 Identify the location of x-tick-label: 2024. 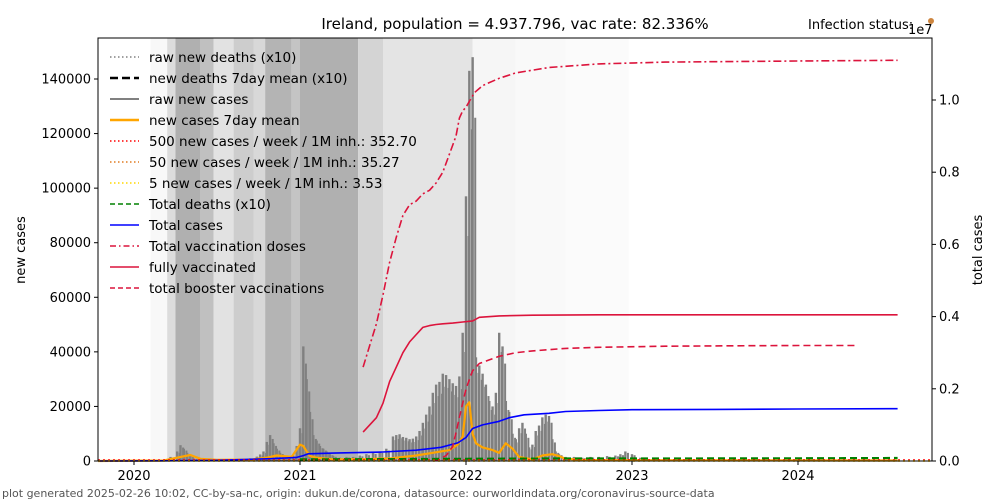
(797, 476).